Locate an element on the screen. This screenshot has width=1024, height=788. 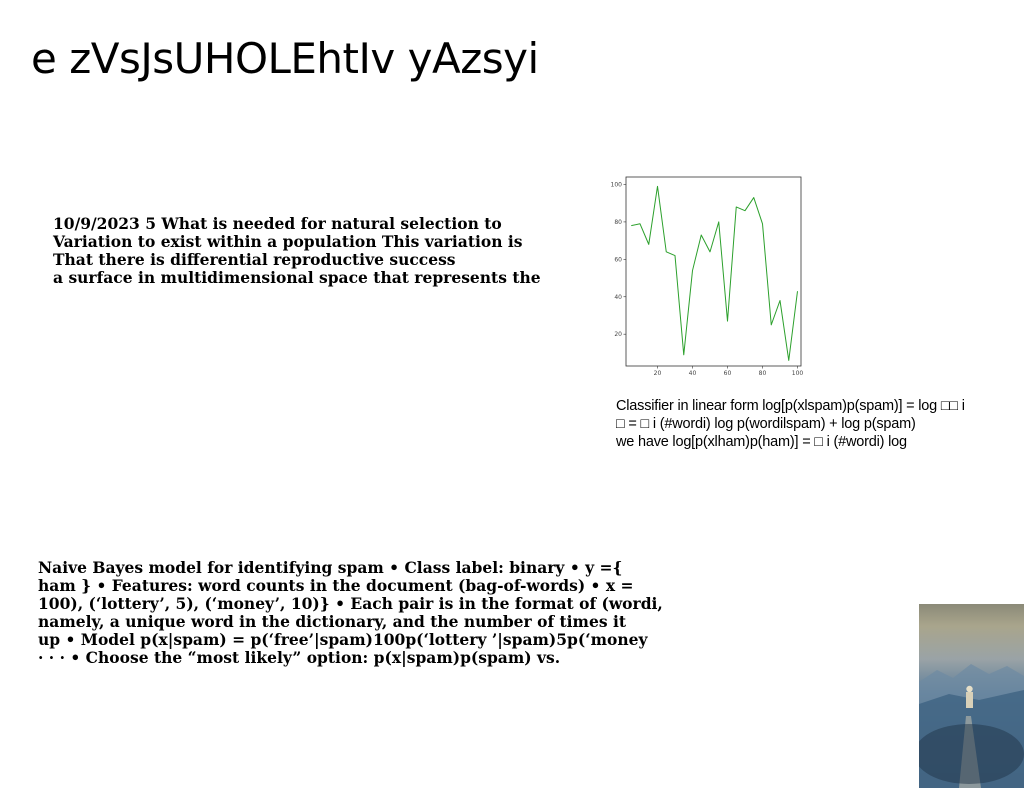
y-tick-label: 40 is located at coordinates (618, 297).